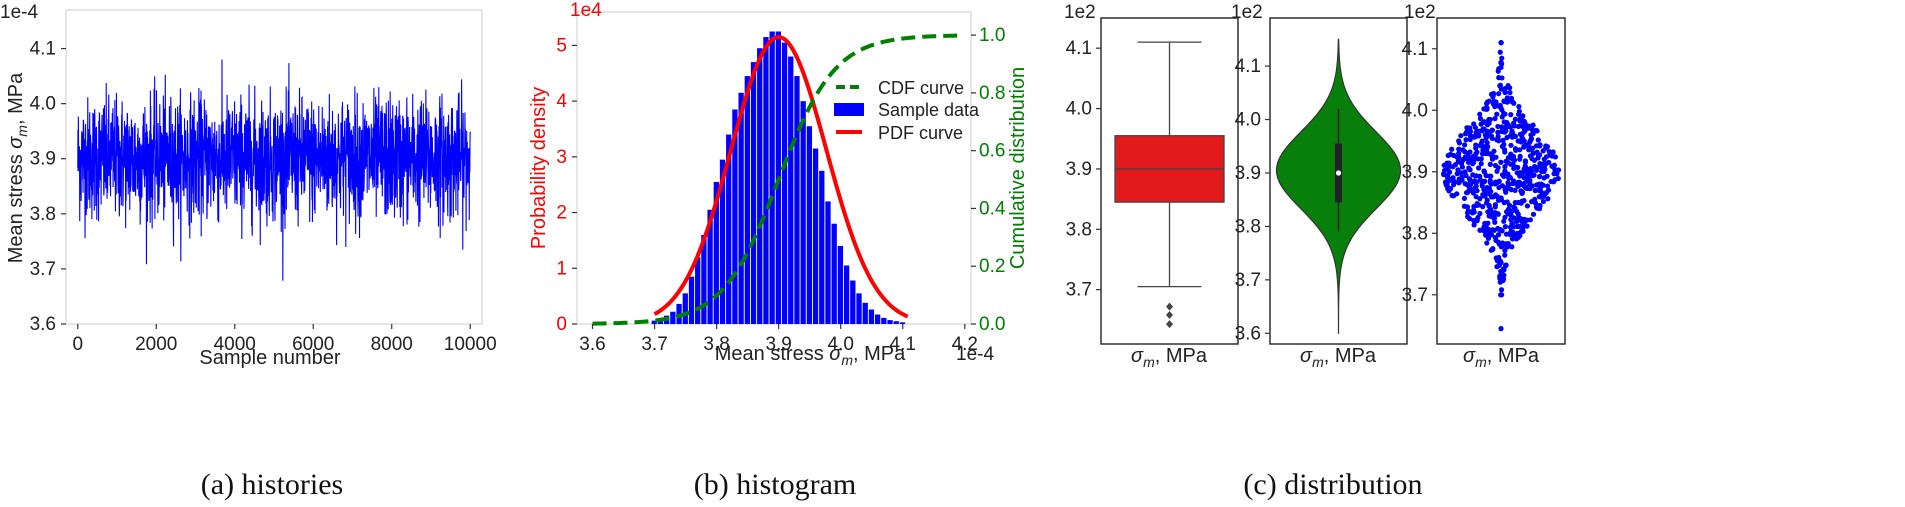 This screenshot has width=1905, height=507. I want to click on histogram-x-scale-label: 1e-4, so click(975, 354).